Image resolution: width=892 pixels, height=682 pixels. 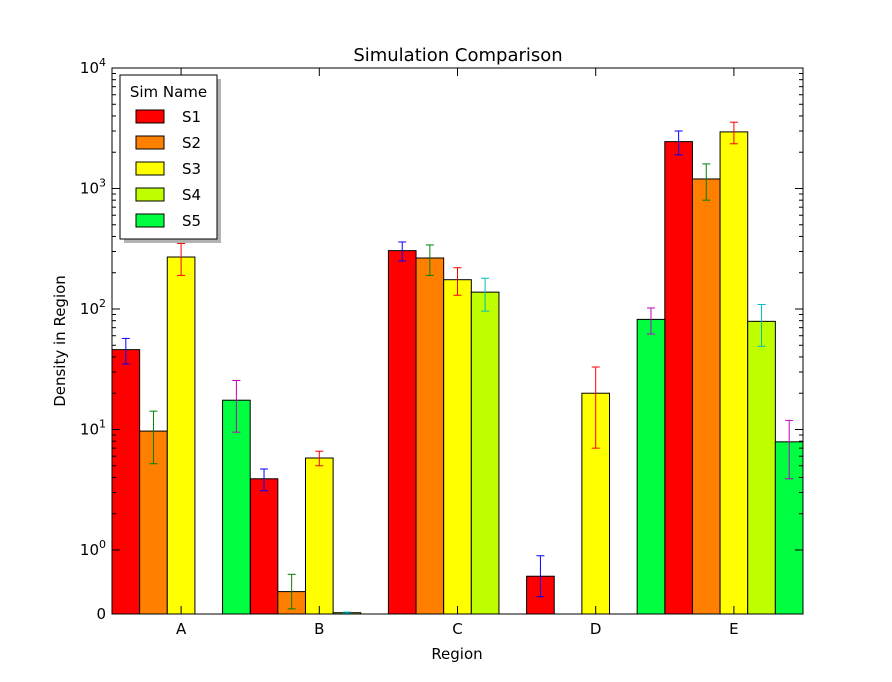 I want to click on bar-S1-A, so click(x=126, y=482).